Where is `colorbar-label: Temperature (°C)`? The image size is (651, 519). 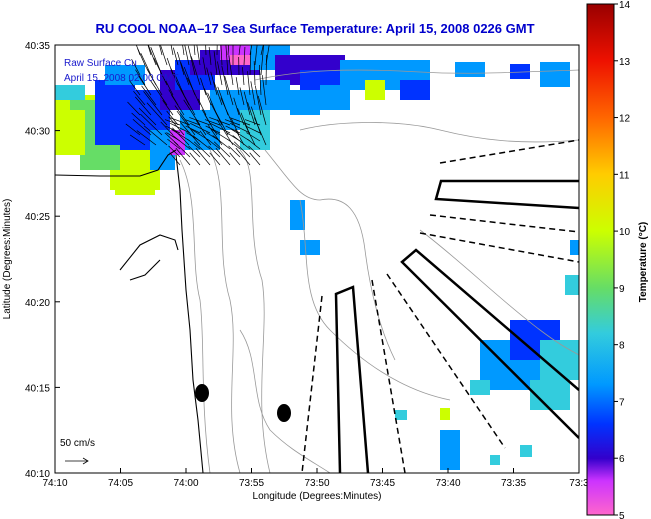
colorbar-label: Temperature (°C) is located at coordinates (643, 262).